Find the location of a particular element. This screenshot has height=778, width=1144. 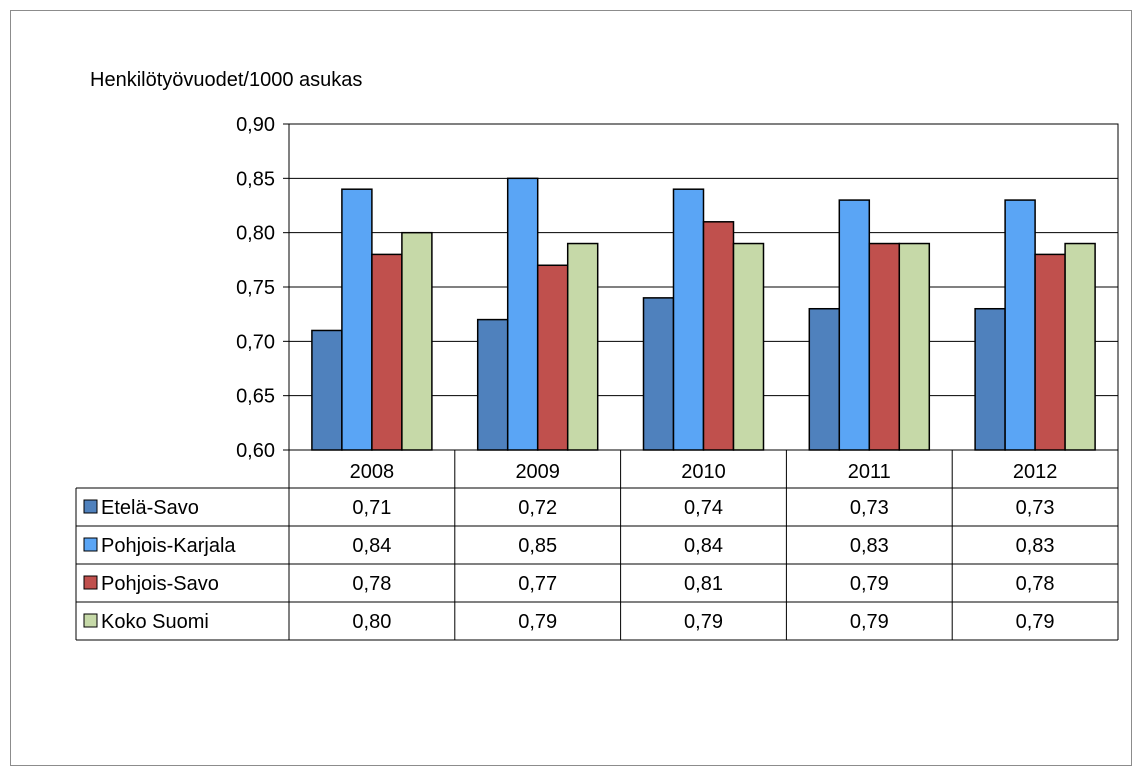

table-cell-value: 0,85 is located at coordinates (537, 546).